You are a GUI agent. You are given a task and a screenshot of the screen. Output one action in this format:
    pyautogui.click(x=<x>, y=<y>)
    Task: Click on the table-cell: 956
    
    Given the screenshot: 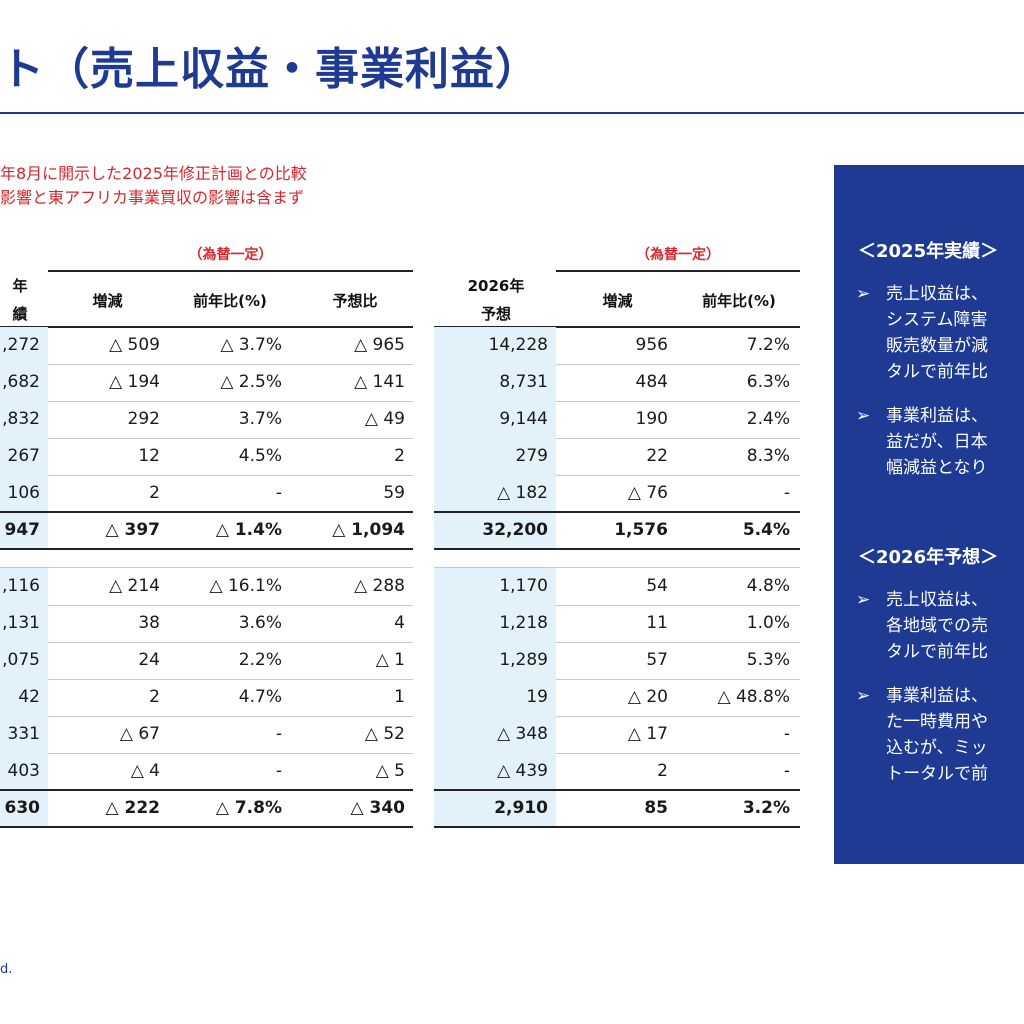 What is the action you would take?
    pyautogui.click(x=651, y=345)
    